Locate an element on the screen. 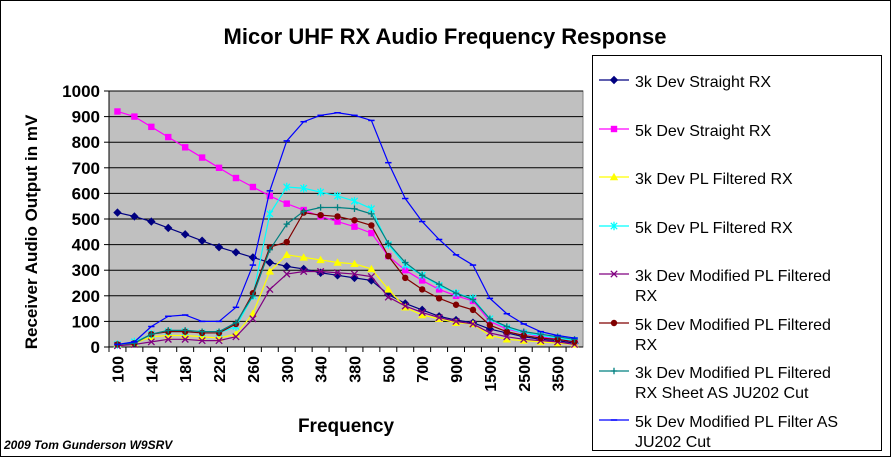 This screenshot has height=457, width=891. legend-label: 5k Dev PL Filtered RX is located at coordinates (755, 229).